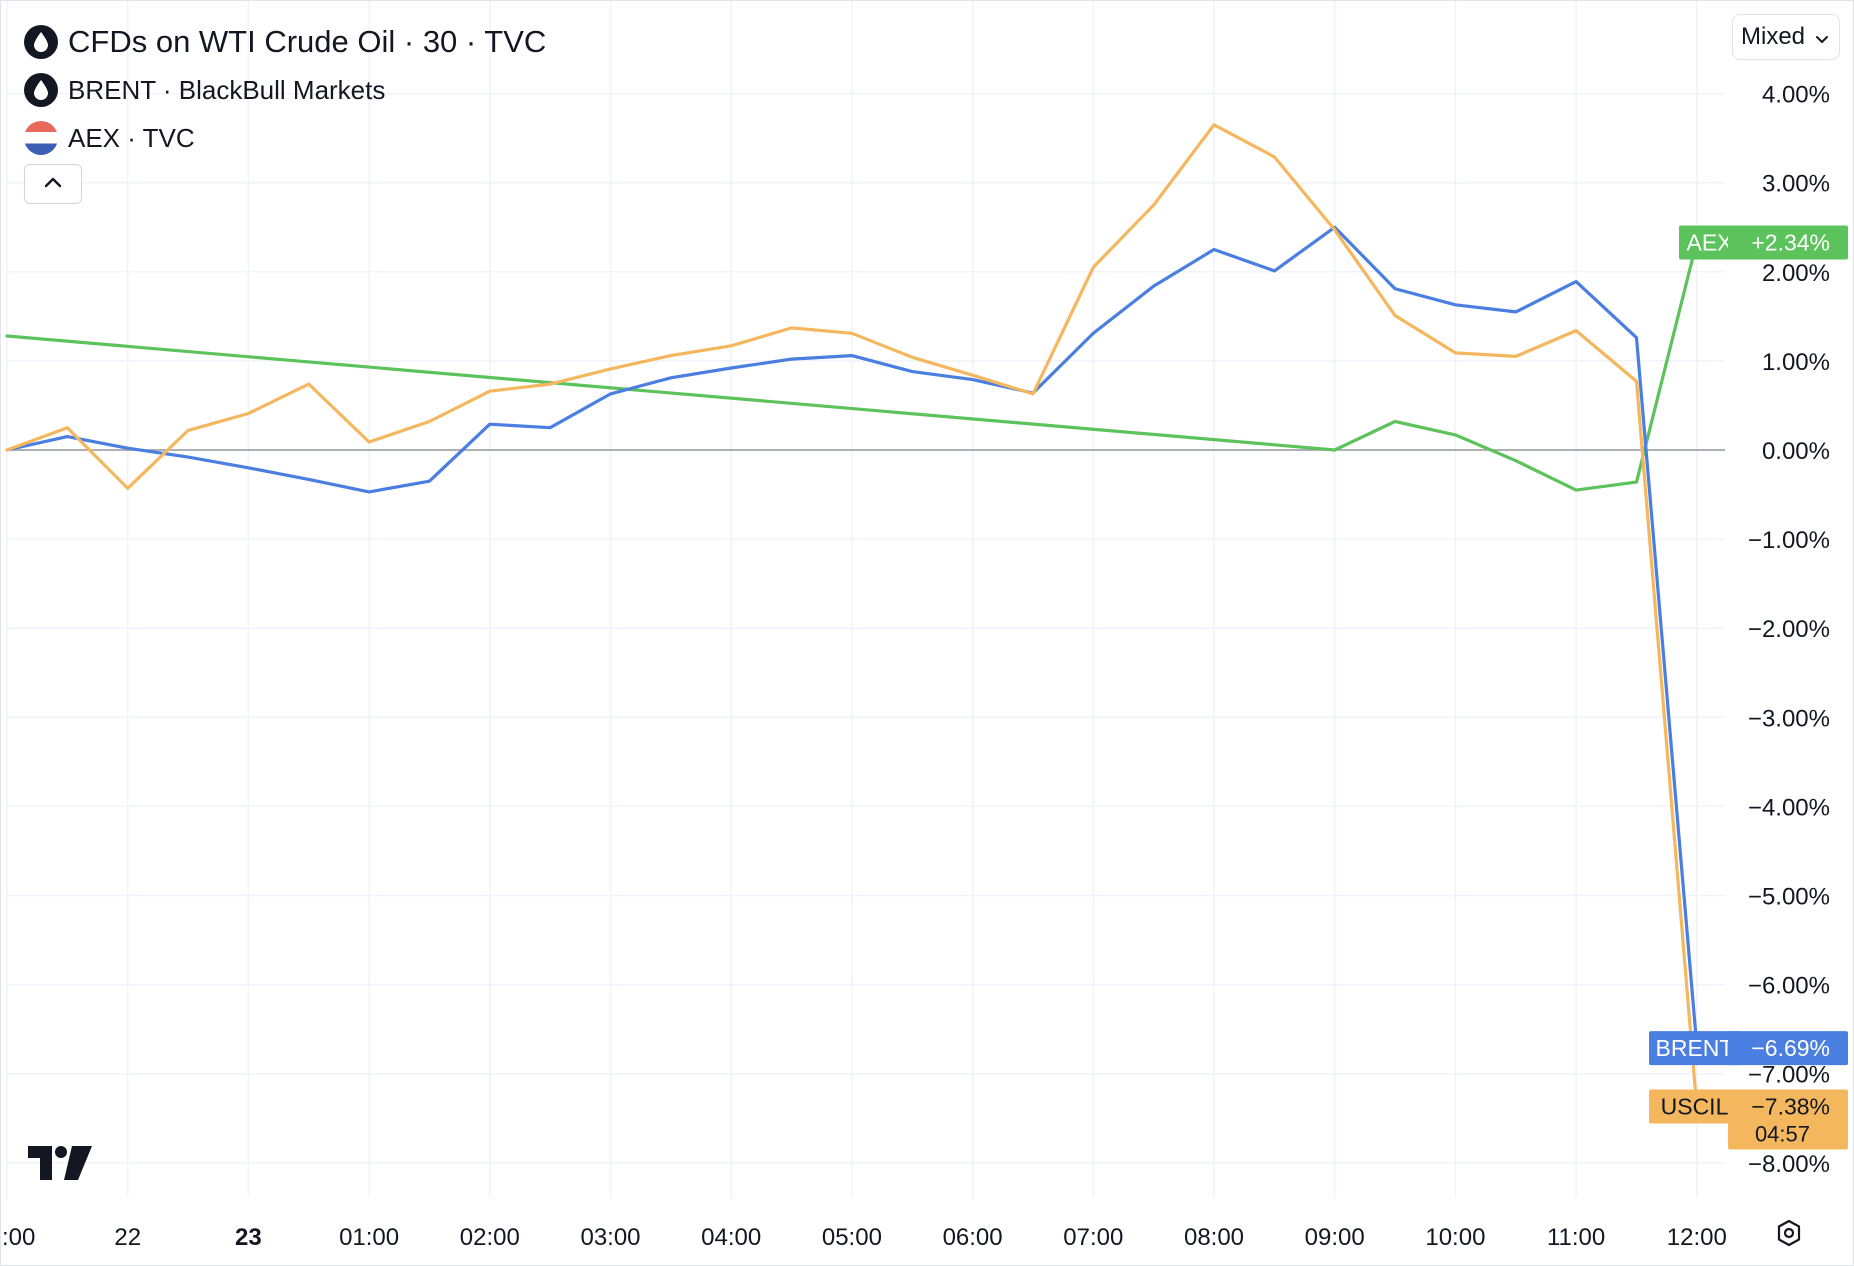  What do you see at coordinates (18, 1237) in the screenshot?
I see `x-tick-label: :00` at bounding box center [18, 1237].